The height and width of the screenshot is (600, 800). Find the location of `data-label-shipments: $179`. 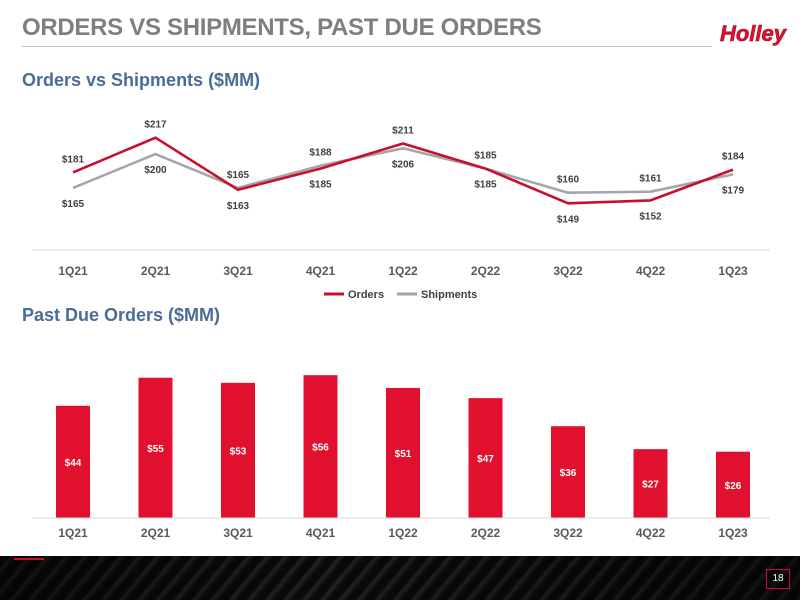

data-label-shipments: $179 is located at coordinates (733, 190).